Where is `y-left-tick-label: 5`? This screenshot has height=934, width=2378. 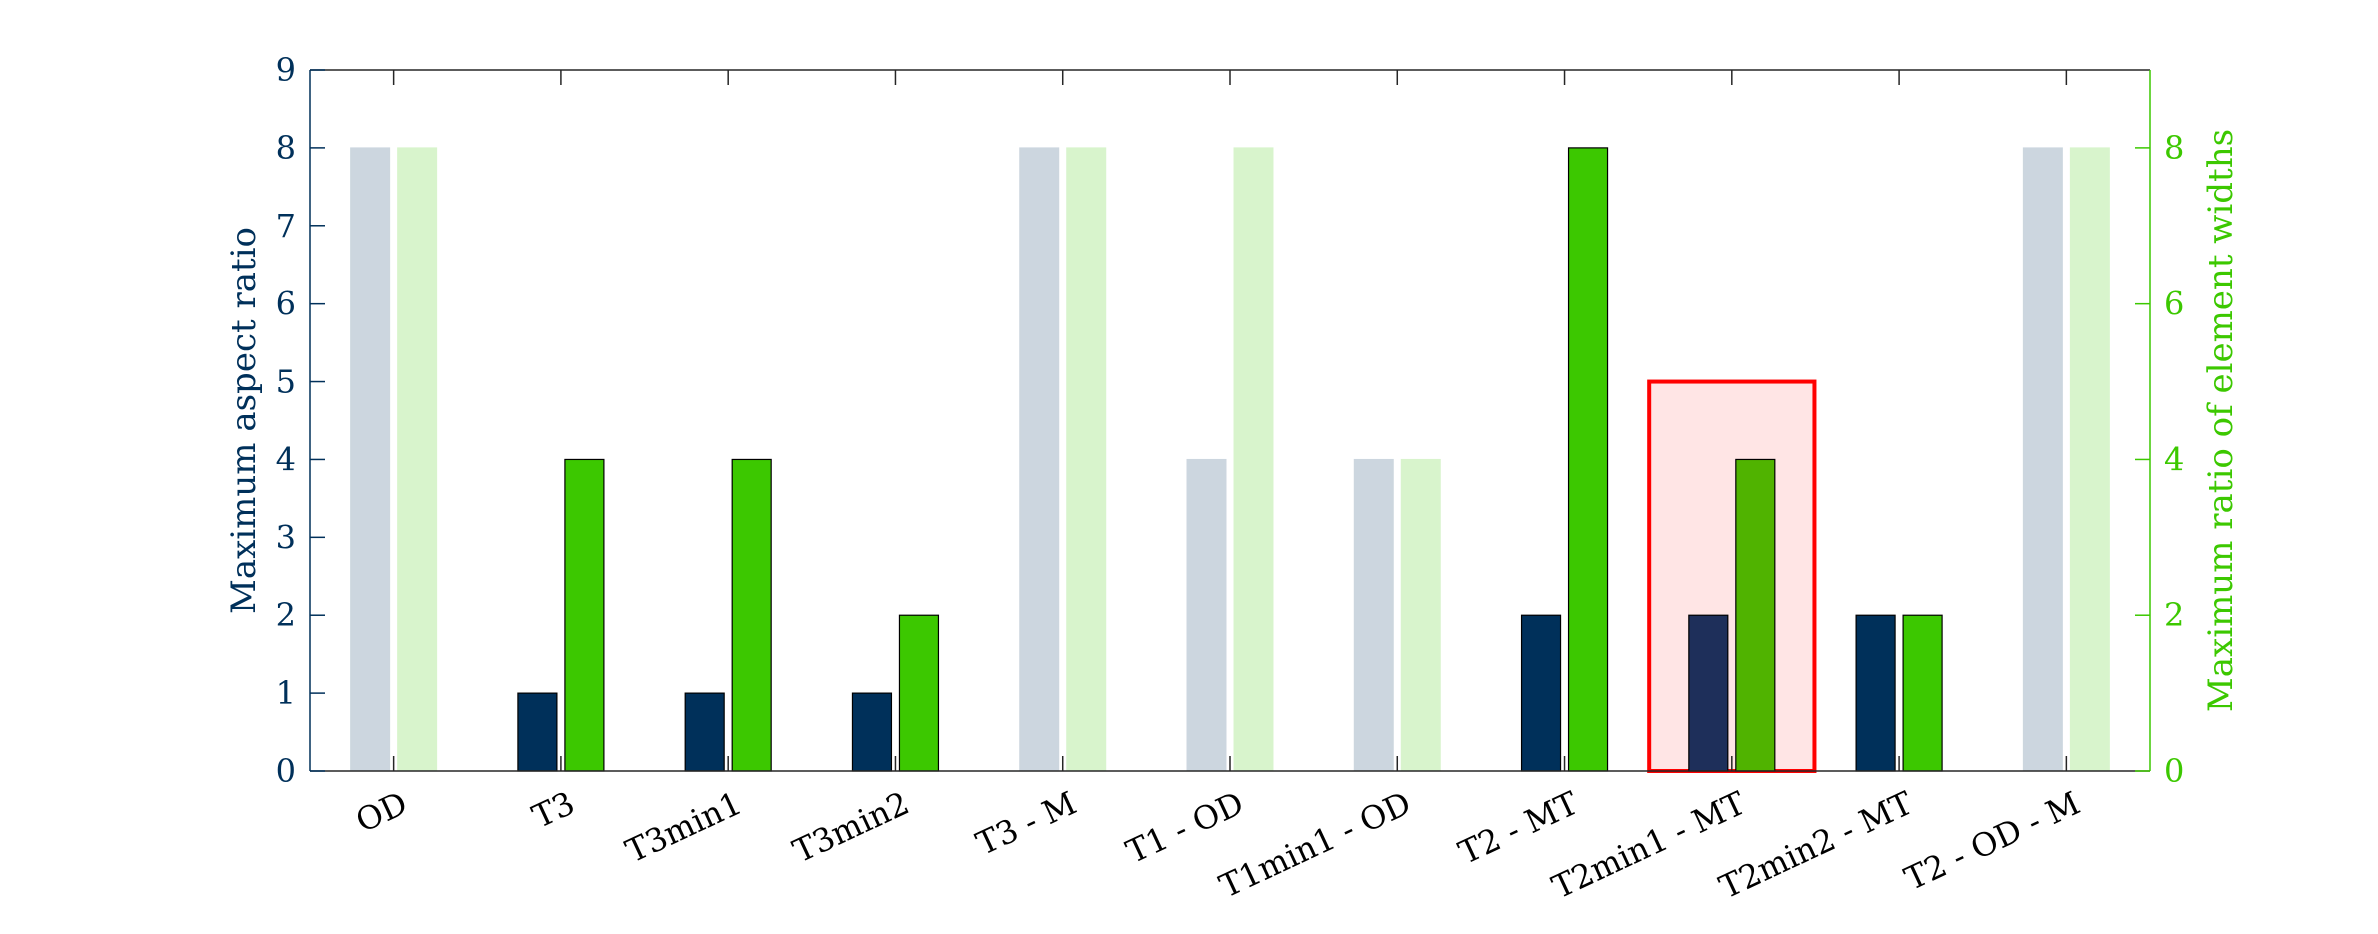
y-left-tick-label: 5 is located at coordinates (286, 382).